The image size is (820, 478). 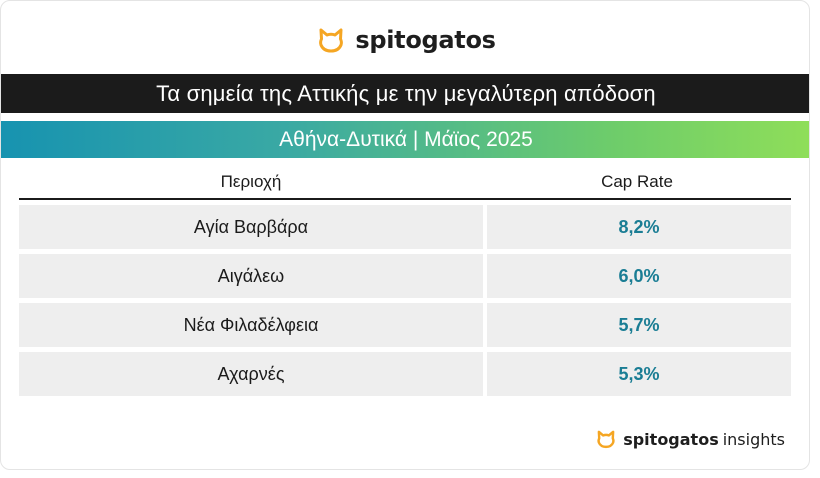 I want to click on spitogatos-insights-logo: spitogatos insights, so click(x=690, y=439).